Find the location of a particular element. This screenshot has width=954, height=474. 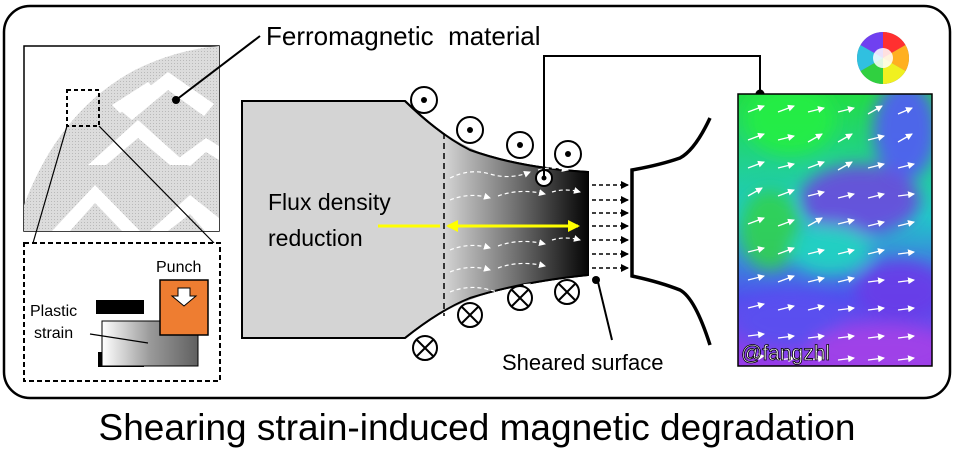

die-upper-left is located at coordinates (120, 307).